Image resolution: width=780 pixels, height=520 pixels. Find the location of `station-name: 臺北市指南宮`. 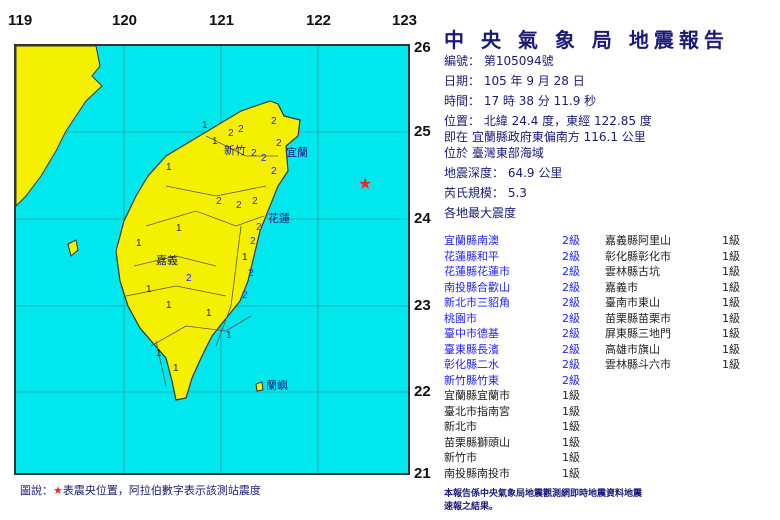

station-name: 臺北市指南宮 is located at coordinates (477, 411).